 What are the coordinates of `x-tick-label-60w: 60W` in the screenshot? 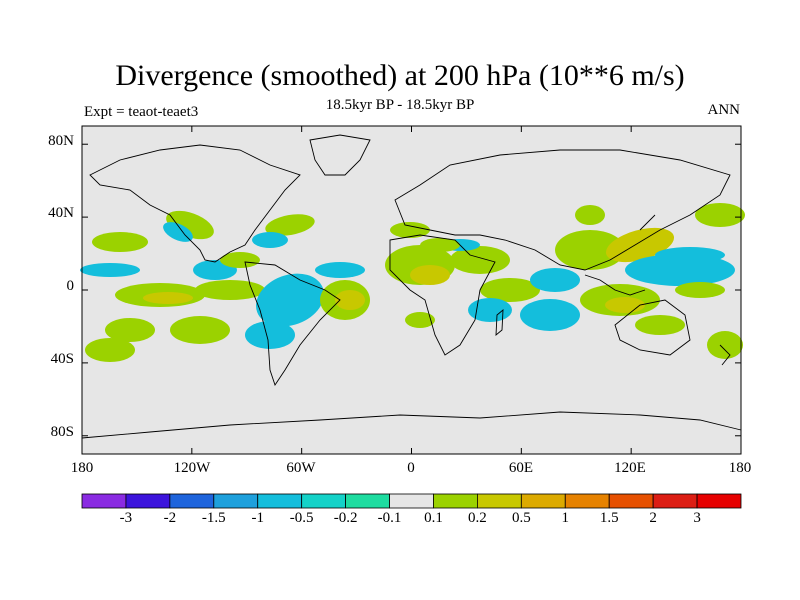 It's located at (301, 468).